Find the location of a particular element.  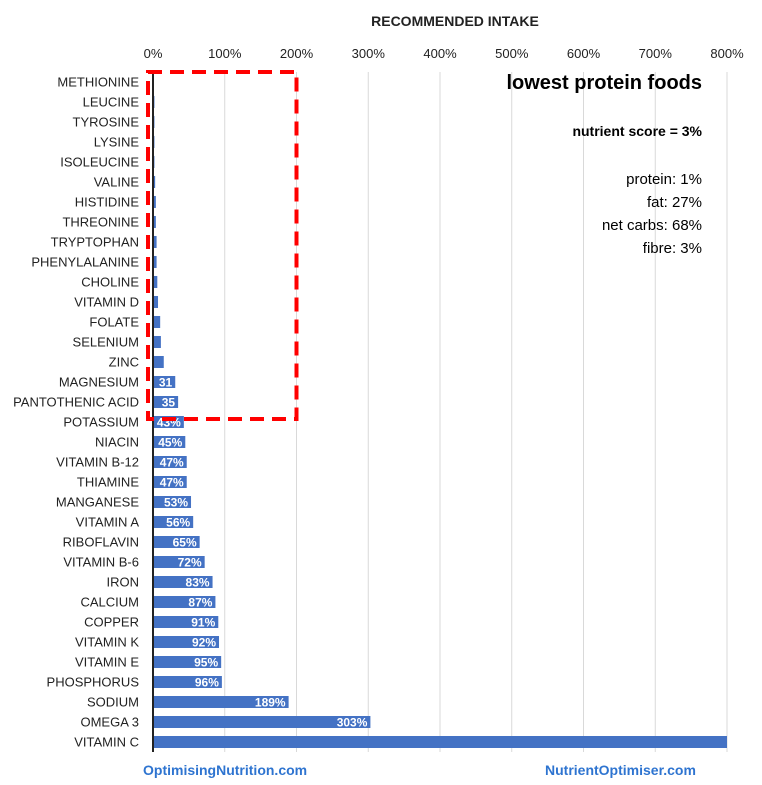

chart-title: RECOMMENDED INTAKE is located at coordinates (455, 21).